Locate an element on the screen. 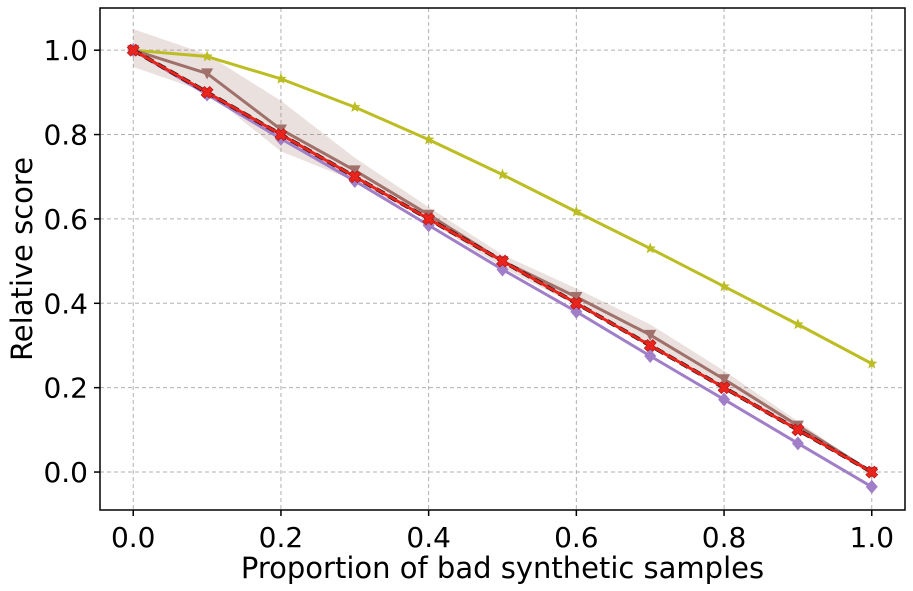  x-tick-label: 1.0 is located at coordinates (872, 537).